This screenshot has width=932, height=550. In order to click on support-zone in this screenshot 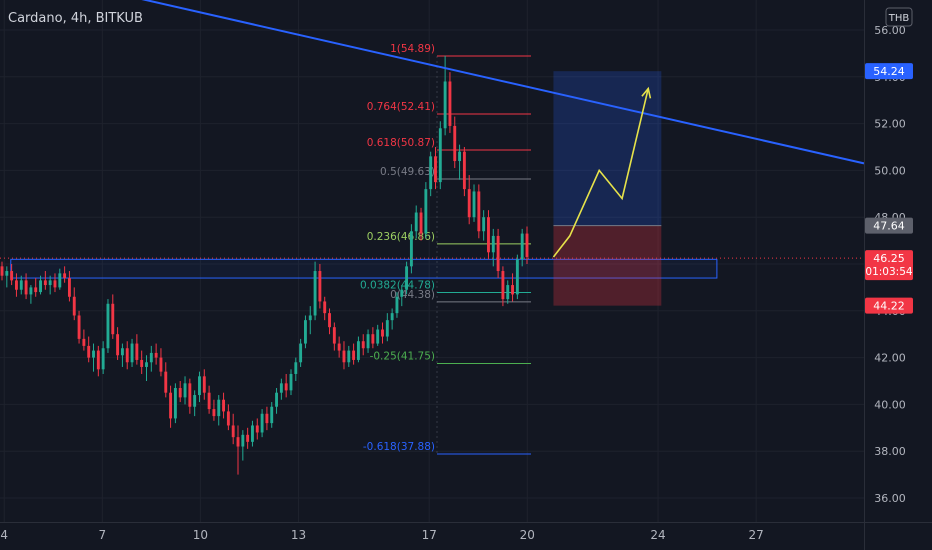, I will do `click(364, 268)`.